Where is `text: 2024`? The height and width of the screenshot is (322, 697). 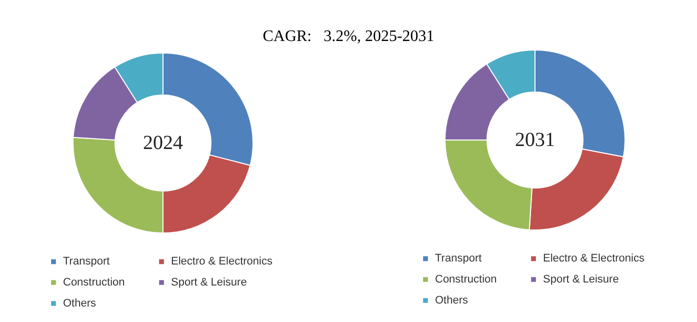 text: 2024 is located at coordinates (163, 143).